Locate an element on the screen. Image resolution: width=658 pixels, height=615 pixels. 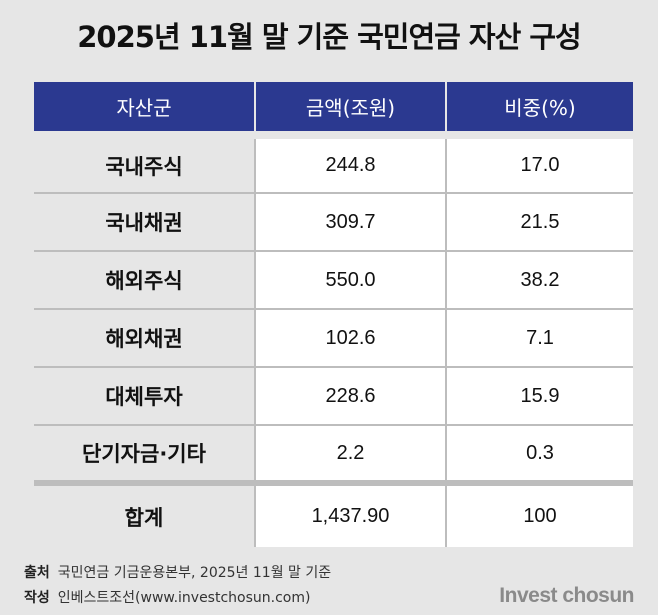
brand-logo: Invest chosun is located at coordinates (566, 595).